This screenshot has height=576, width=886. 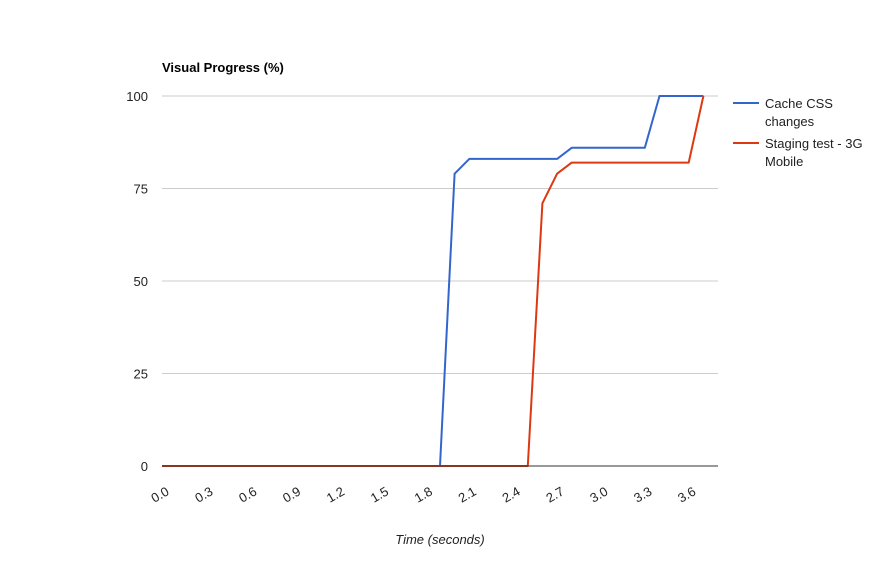 I want to click on x-tick-label: 0.6, so click(x=247, y=495).